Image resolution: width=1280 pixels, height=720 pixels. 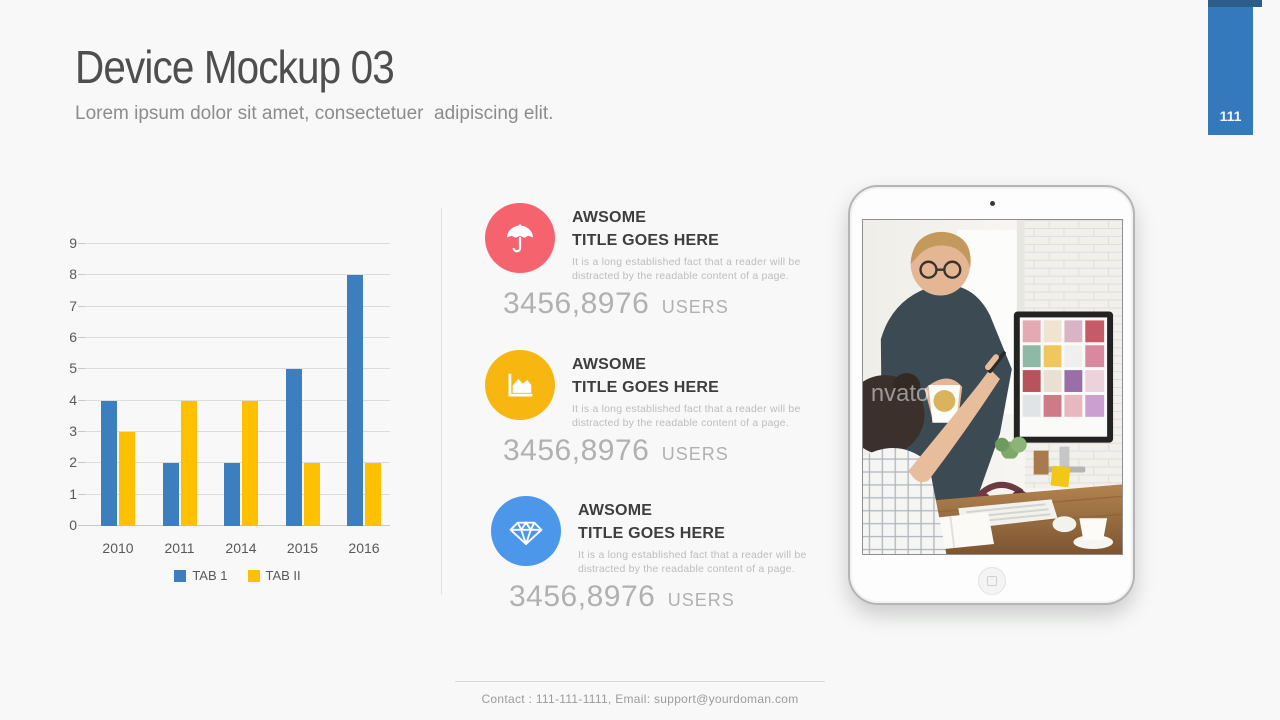 I want to click on legend-item: TAB 1, so click(x=201, y=575).